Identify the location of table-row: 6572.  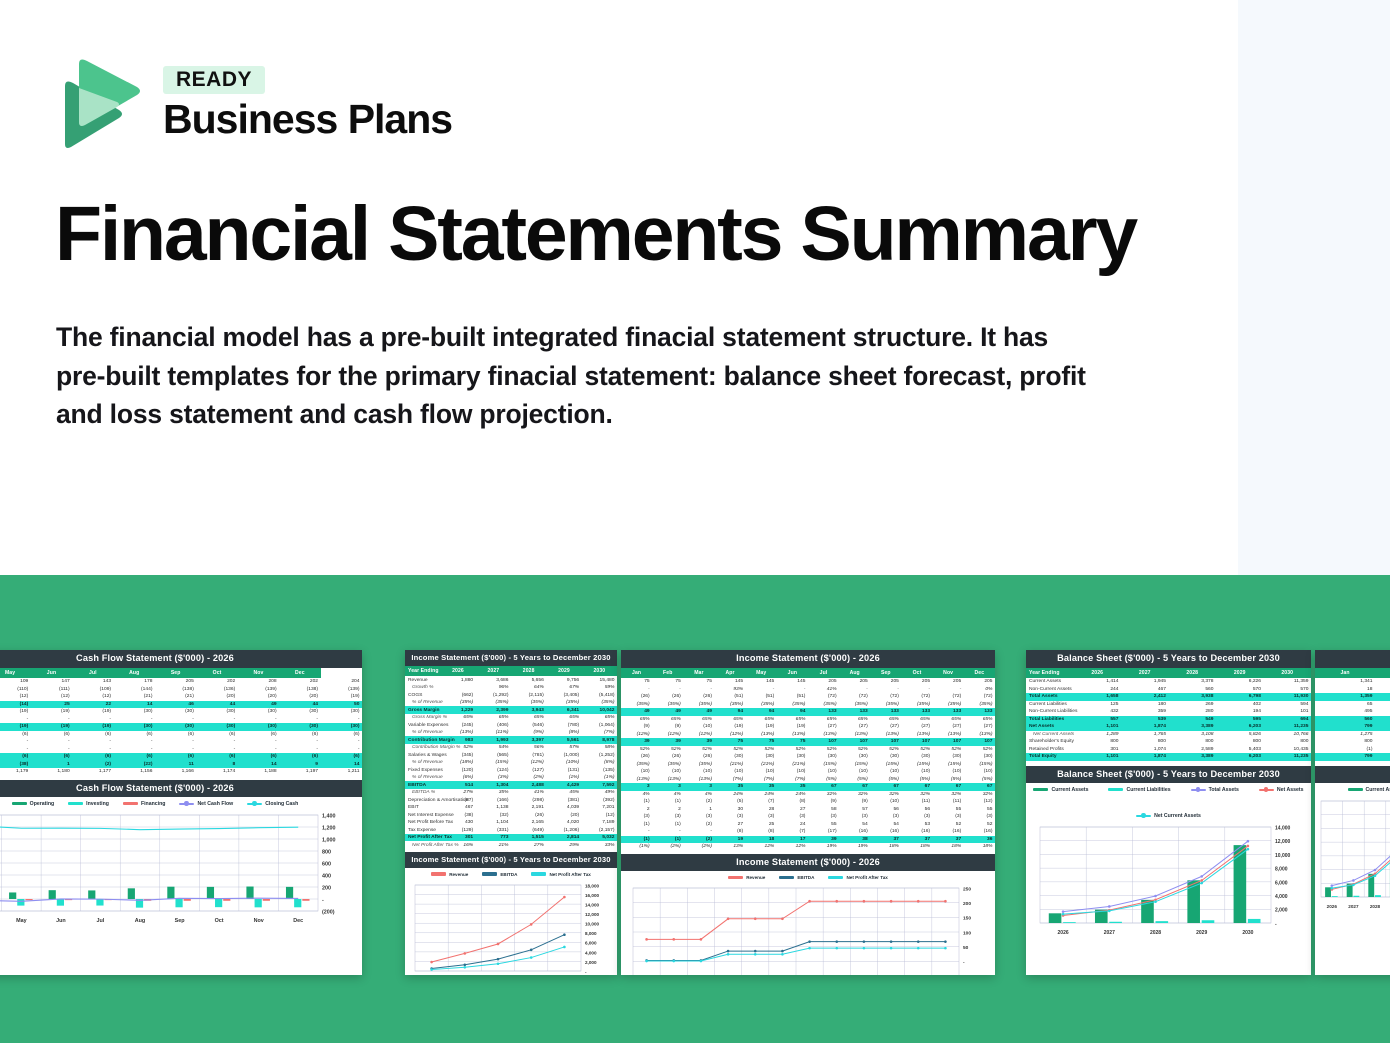
(1352, 705).